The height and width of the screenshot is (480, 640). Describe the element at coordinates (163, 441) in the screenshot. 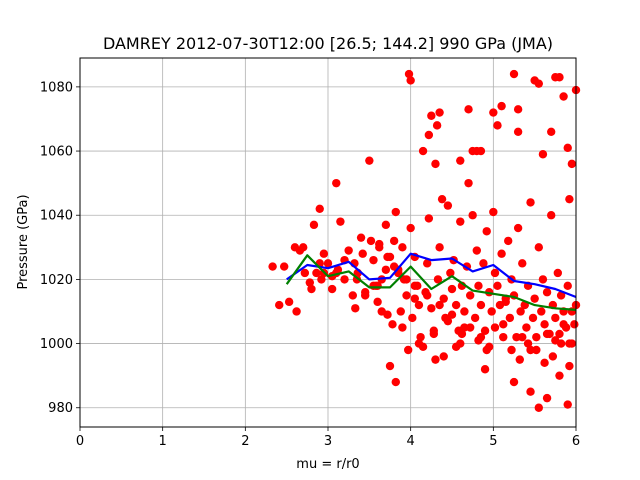

I see `x-tick-label: 1` at that location.